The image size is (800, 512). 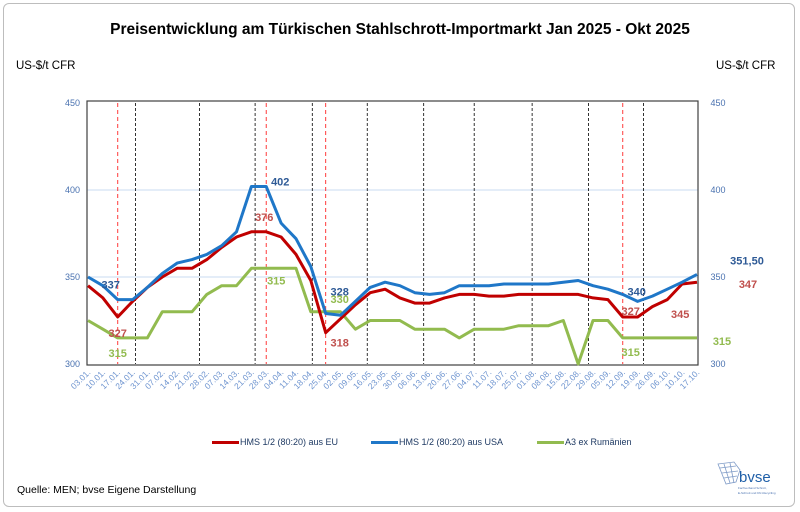 What do you see at coordinates (747, 261) in the screenshot?
I see `data-label: 351,50` at bounding box center [747, 261].